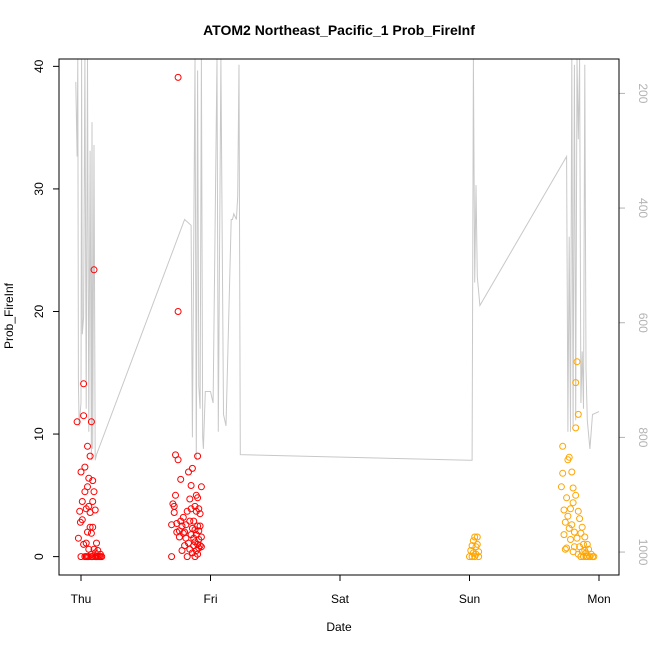 The height and width of the screenshot is (650, 650). Describe the element at coordinates (211, 599) in the screenshot. I see `x-tick-label: Fri` at that location.